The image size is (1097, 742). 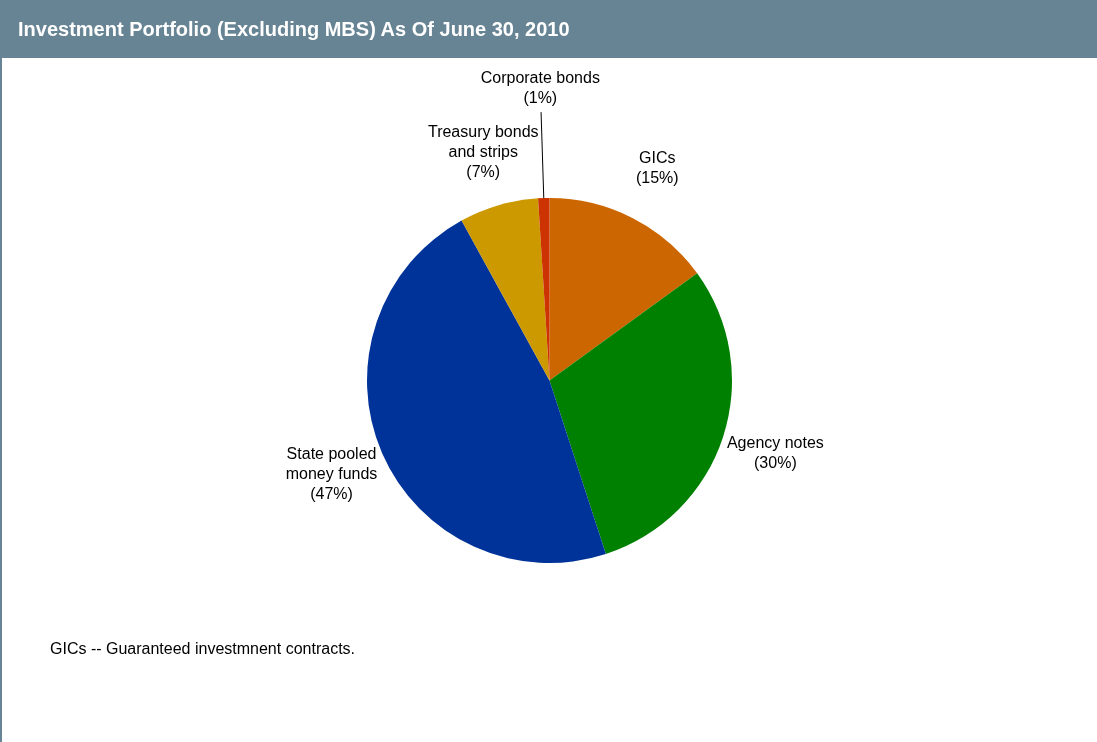 I want to click on slice-label: GICs, so click(x=657, y=158).